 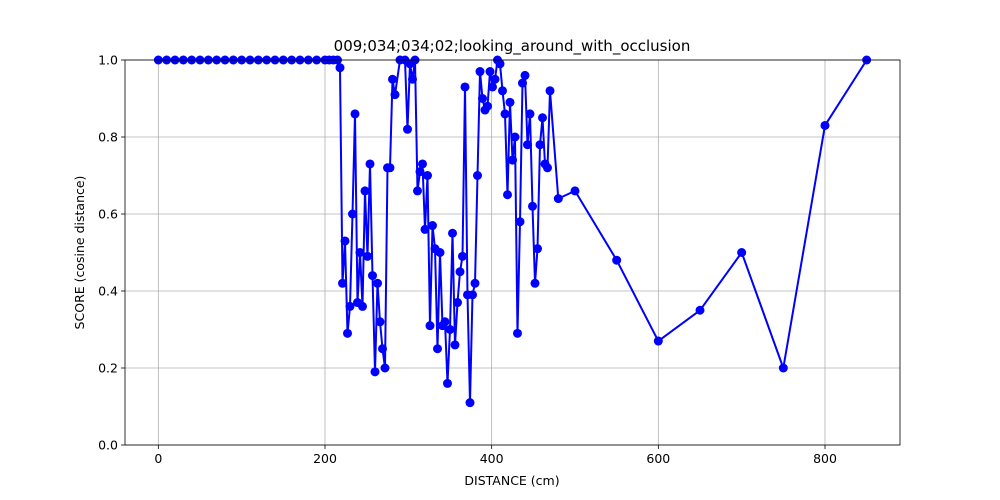 What do you see at coordinates (511, 480) in the screenshot?
I see `x-axis-label: DISTANCE (cm)` at bounding box center [511, 480].